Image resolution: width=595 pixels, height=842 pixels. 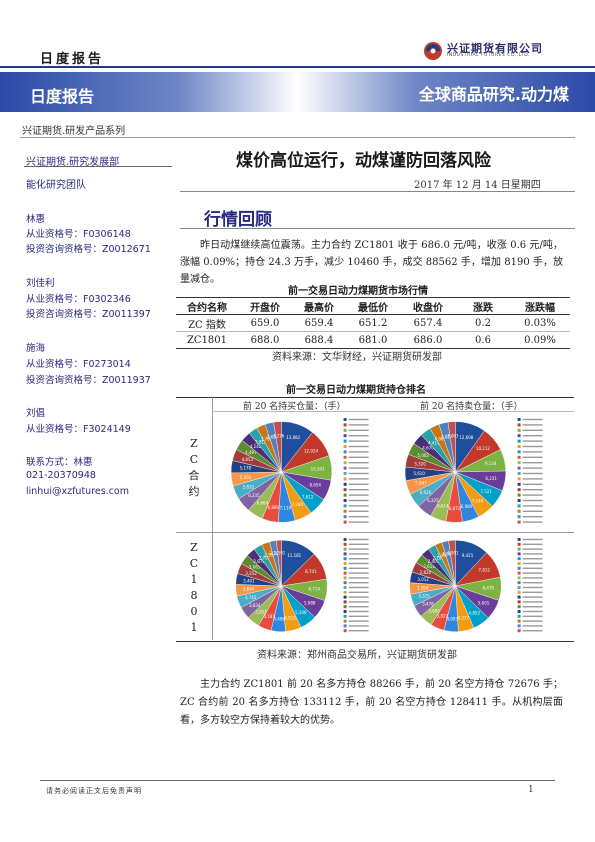 What do you see at coordinates (467, 506) in the screenshot?
I see `pie-slice-label: 6,980` at bounding box center [467, 506].